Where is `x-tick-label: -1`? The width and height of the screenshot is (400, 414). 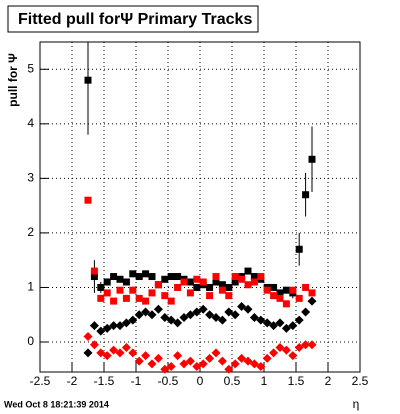
x-tick-label: -1 is located at coordinates (136, 381).